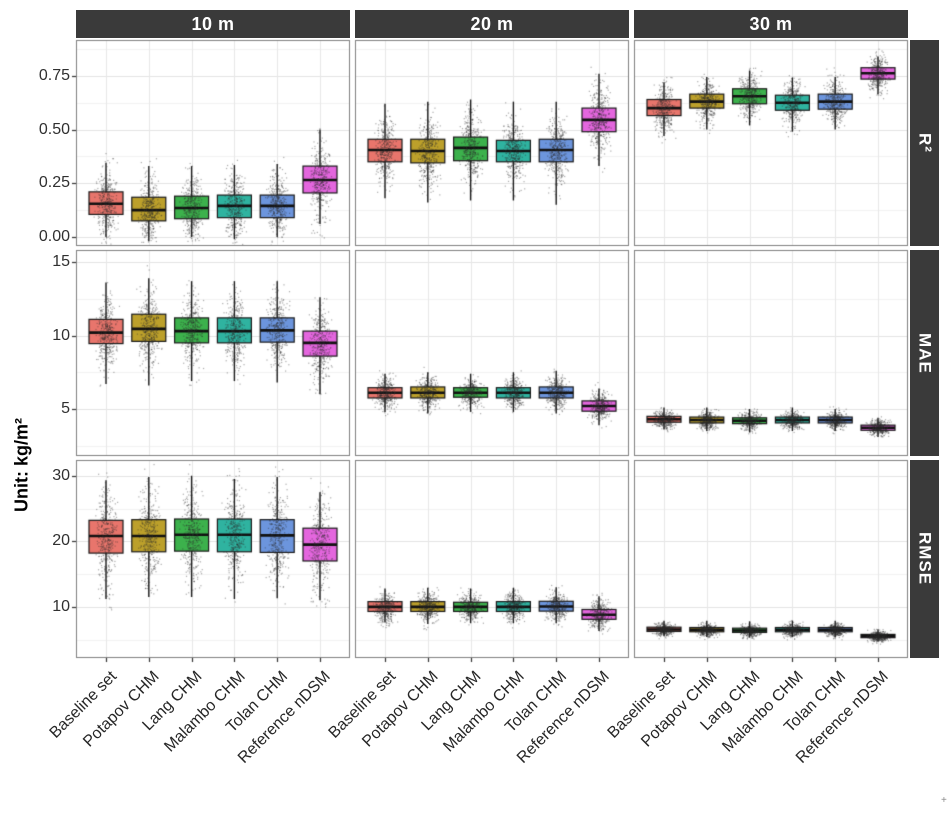 Image resolution: width=949 pixels, height=817 pixels. I want to click on facet-row-strip-1: MAE, so click(924, 353).